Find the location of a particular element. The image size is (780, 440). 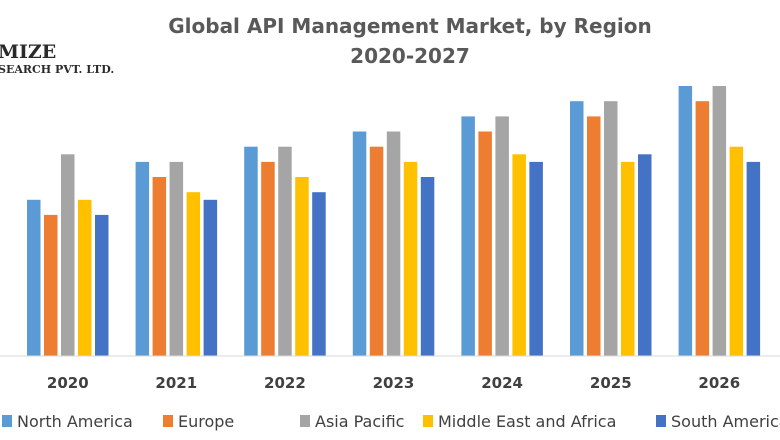

bar-2022-asia-pacific is located at coordinates (285, 251).